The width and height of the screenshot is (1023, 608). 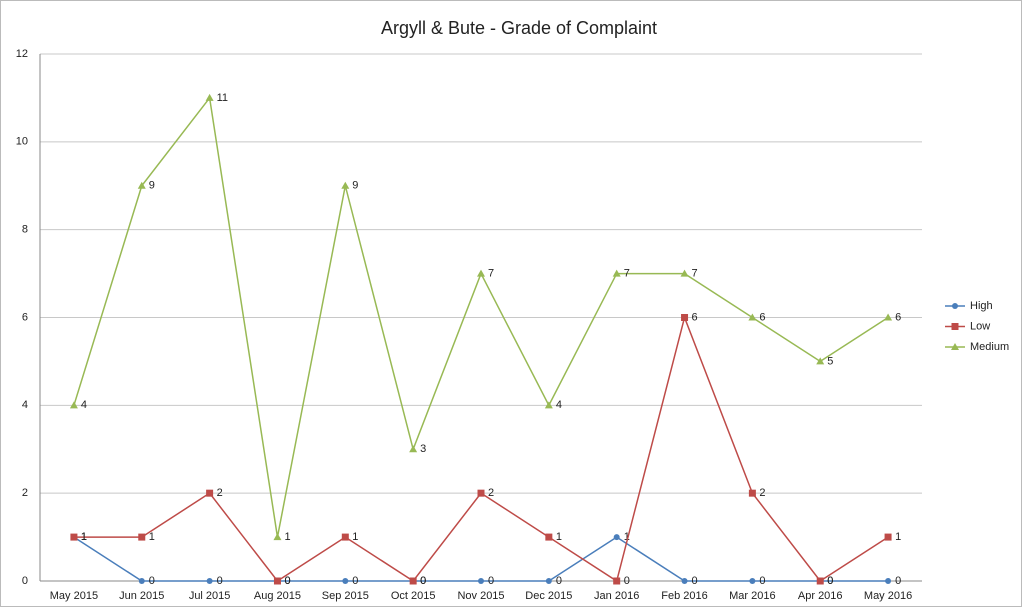 What do you see at coordinates (480, 596) in the screenshot?
I see `x-tick-label: Nov 2015` at bounding box center [480, 596].